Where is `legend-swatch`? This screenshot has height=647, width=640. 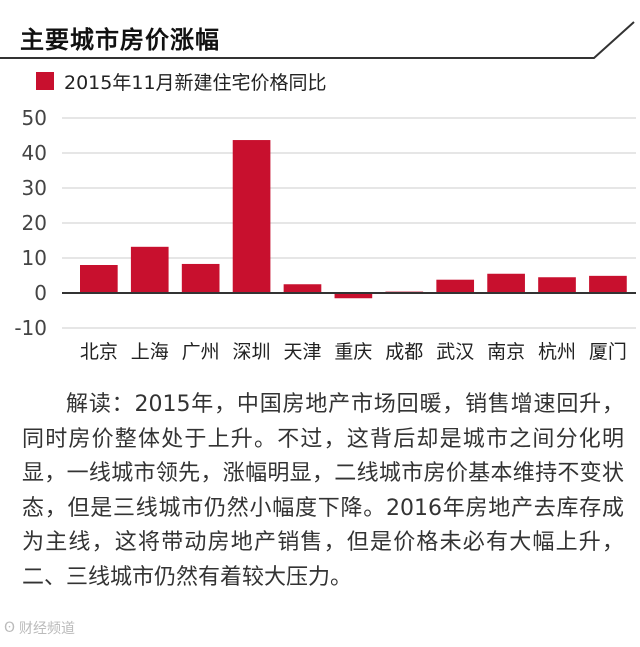
legend-swatch is located at coordinates (45, 81).